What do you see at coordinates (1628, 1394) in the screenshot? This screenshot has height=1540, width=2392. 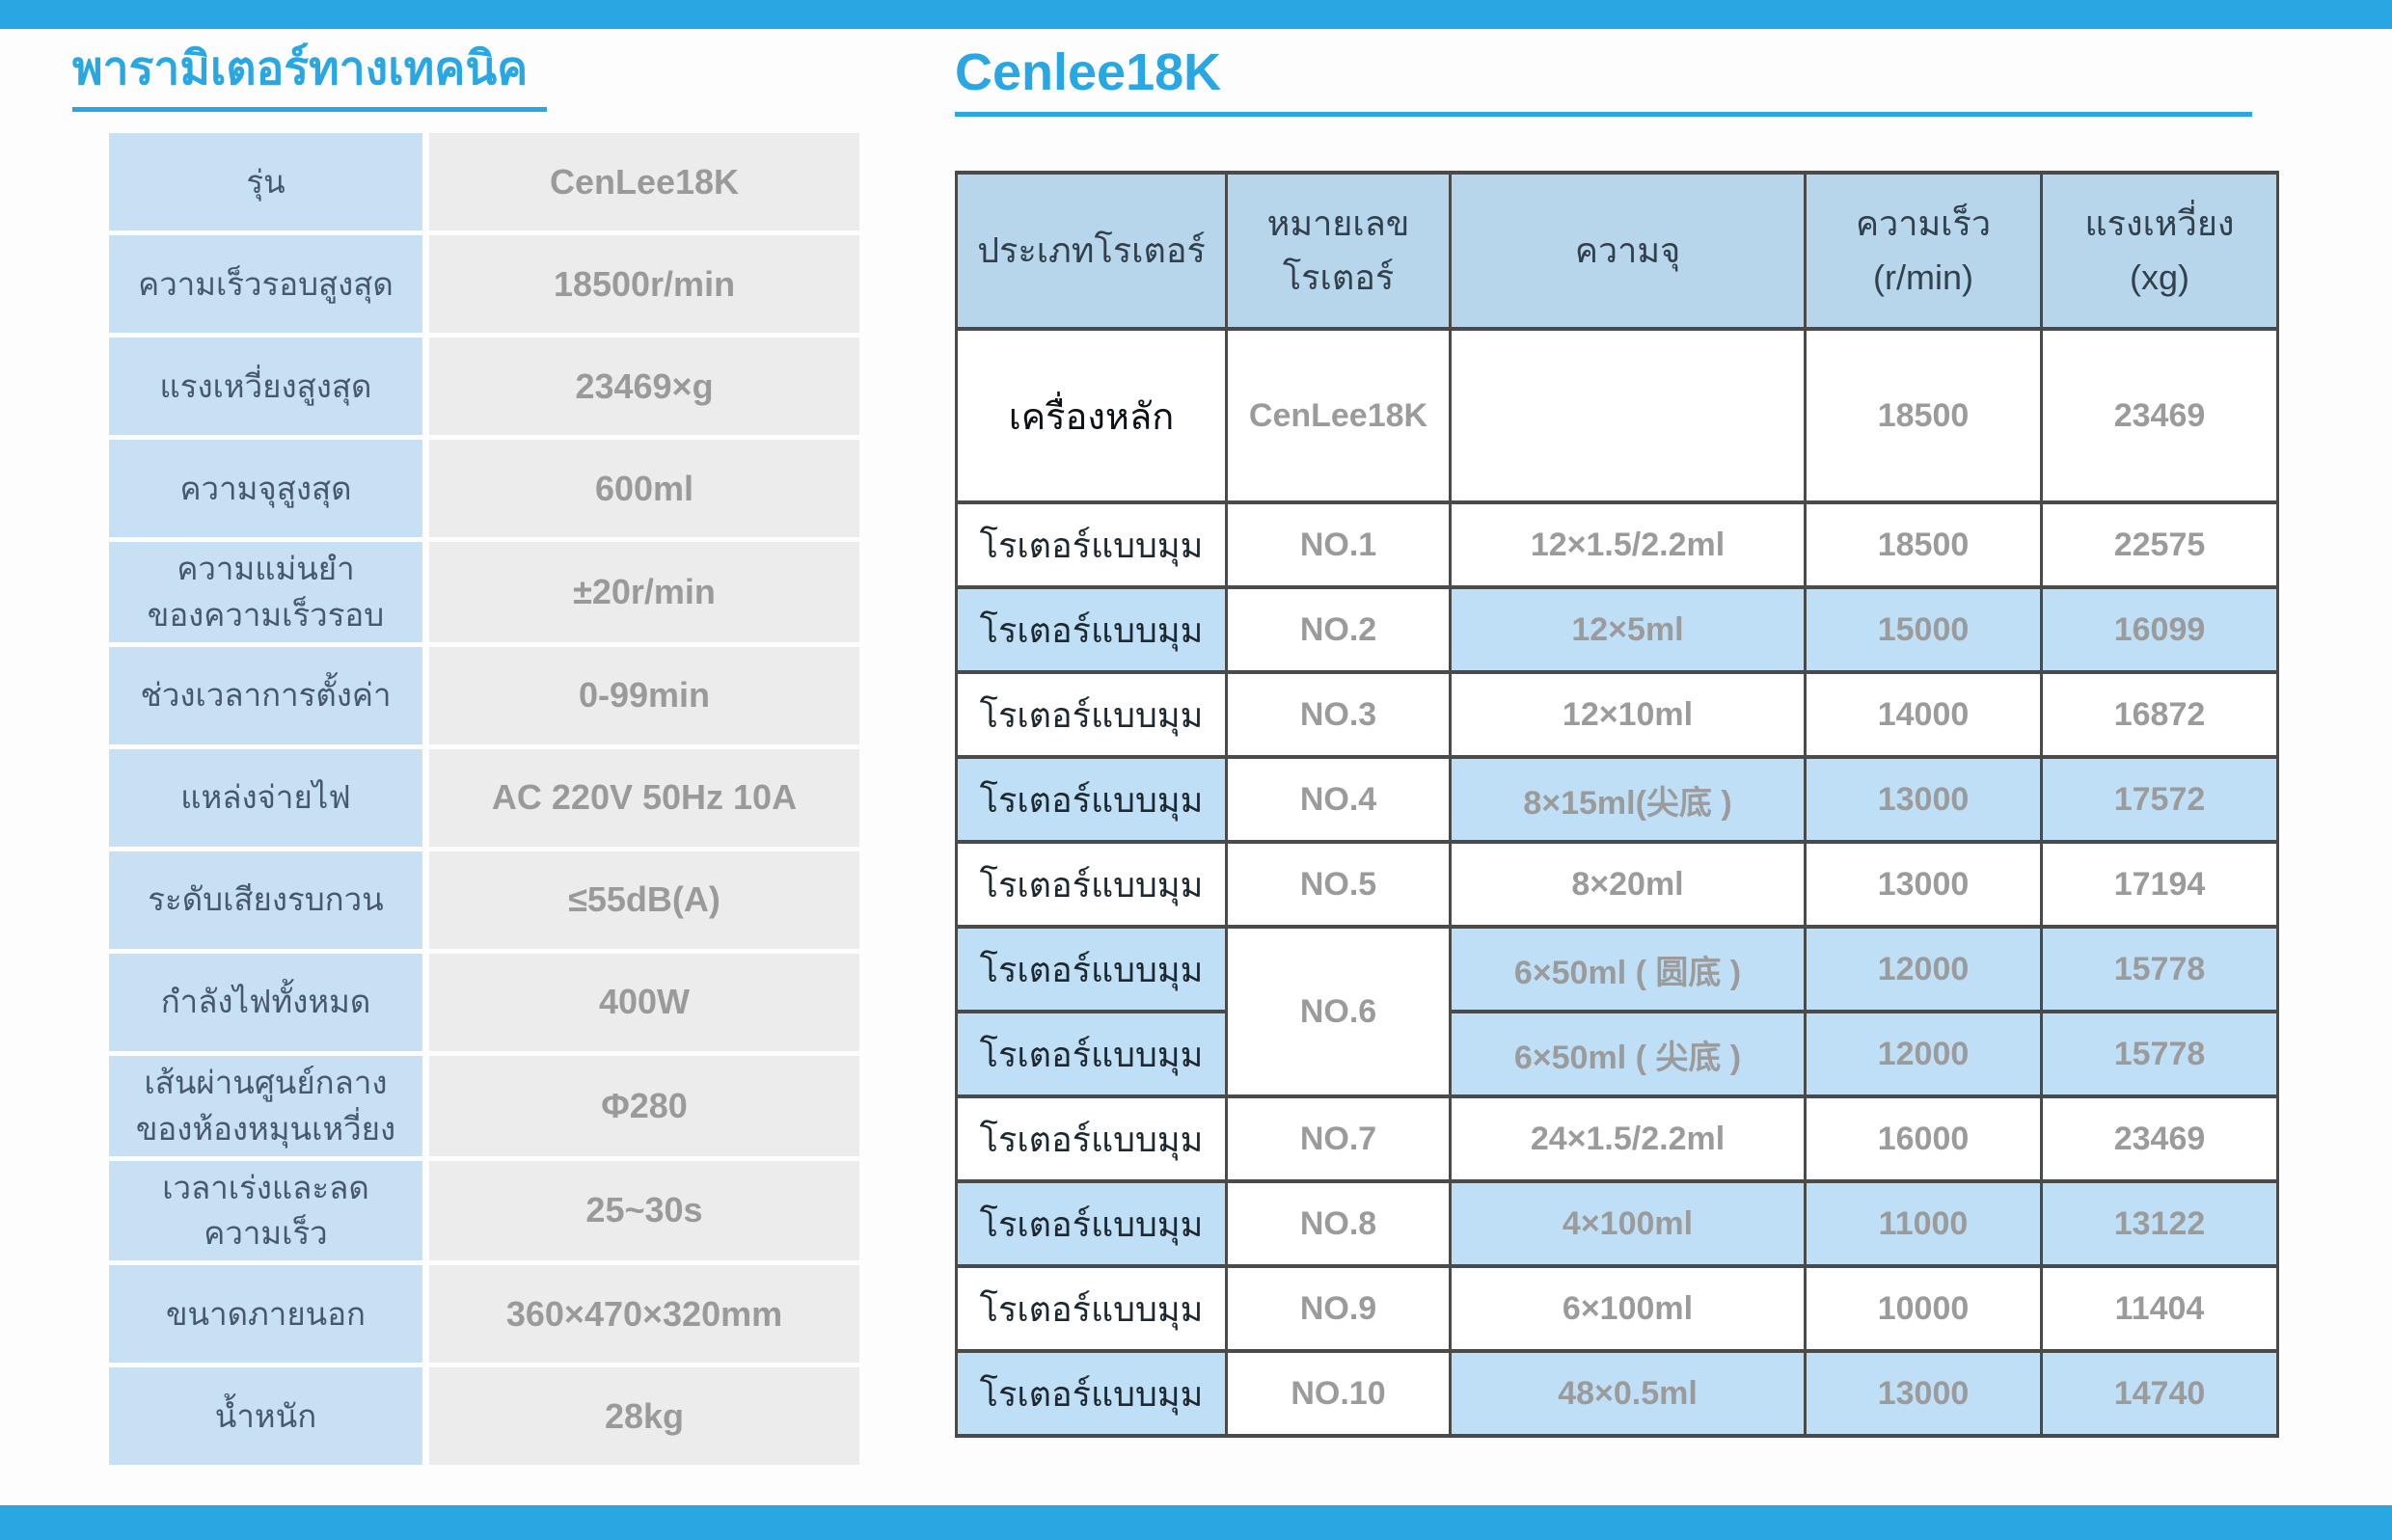 I see `capacity-cell: 48×0.5ml` at bounding box center [1628, 1394].